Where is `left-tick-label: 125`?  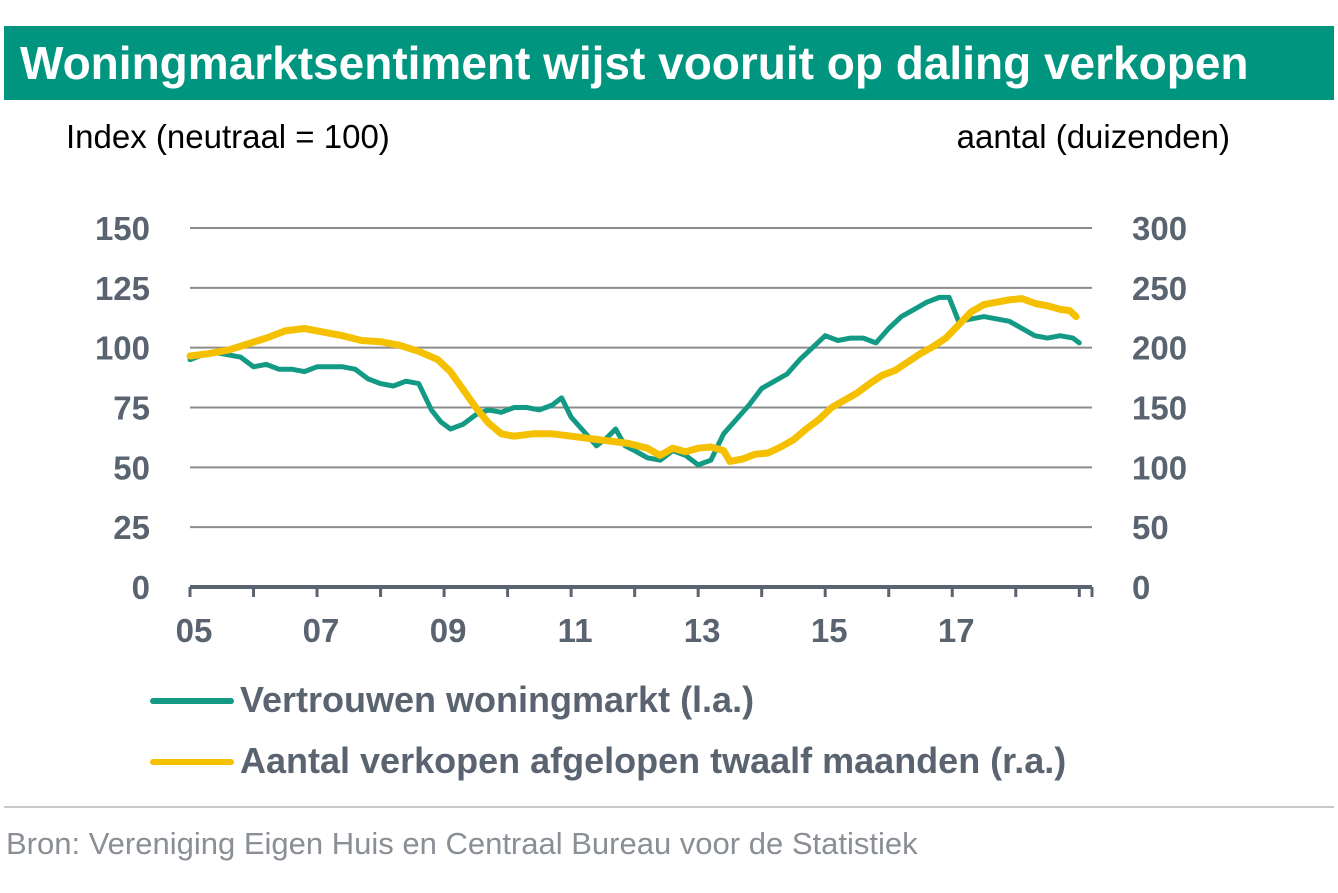
left-tick-label: 125 is located at coordinates (122, 288).